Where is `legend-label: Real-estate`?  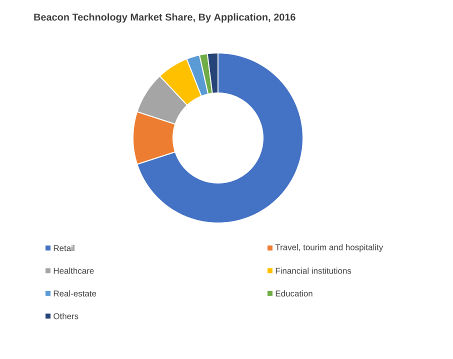
legend-label: Real-estate is located at coordinates (75, 293).